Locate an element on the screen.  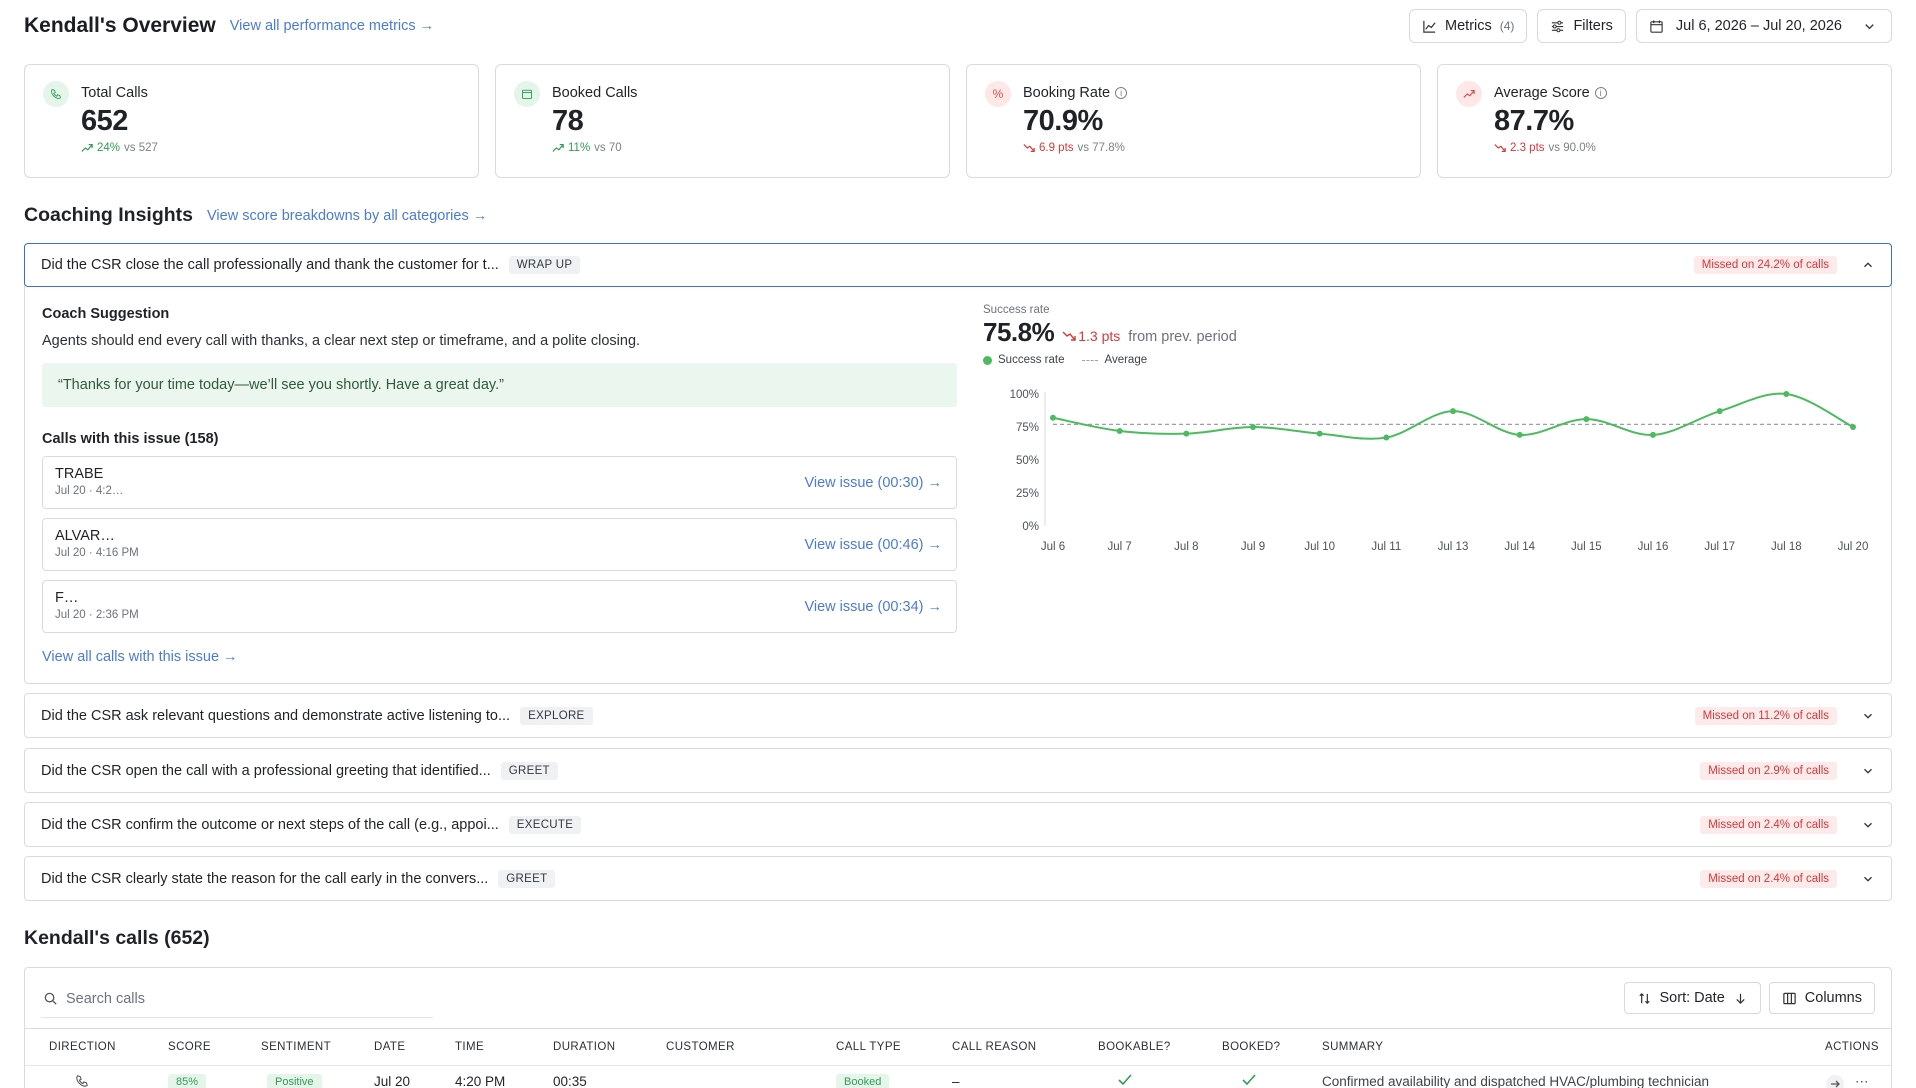
x-tick-label: Jul 14 is located at coordinates (1519, 547).